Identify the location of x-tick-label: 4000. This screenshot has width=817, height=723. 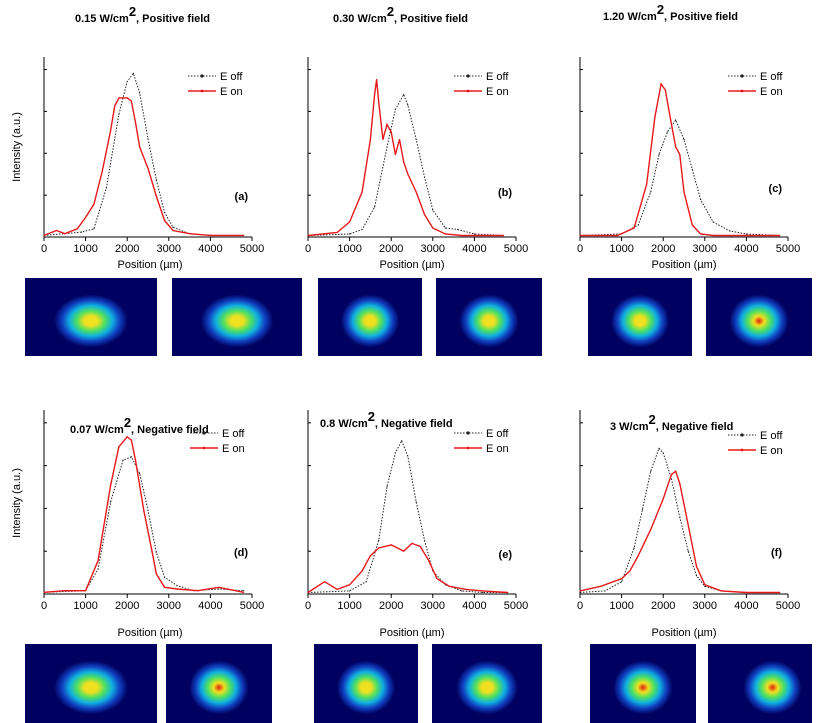
(746, 606).